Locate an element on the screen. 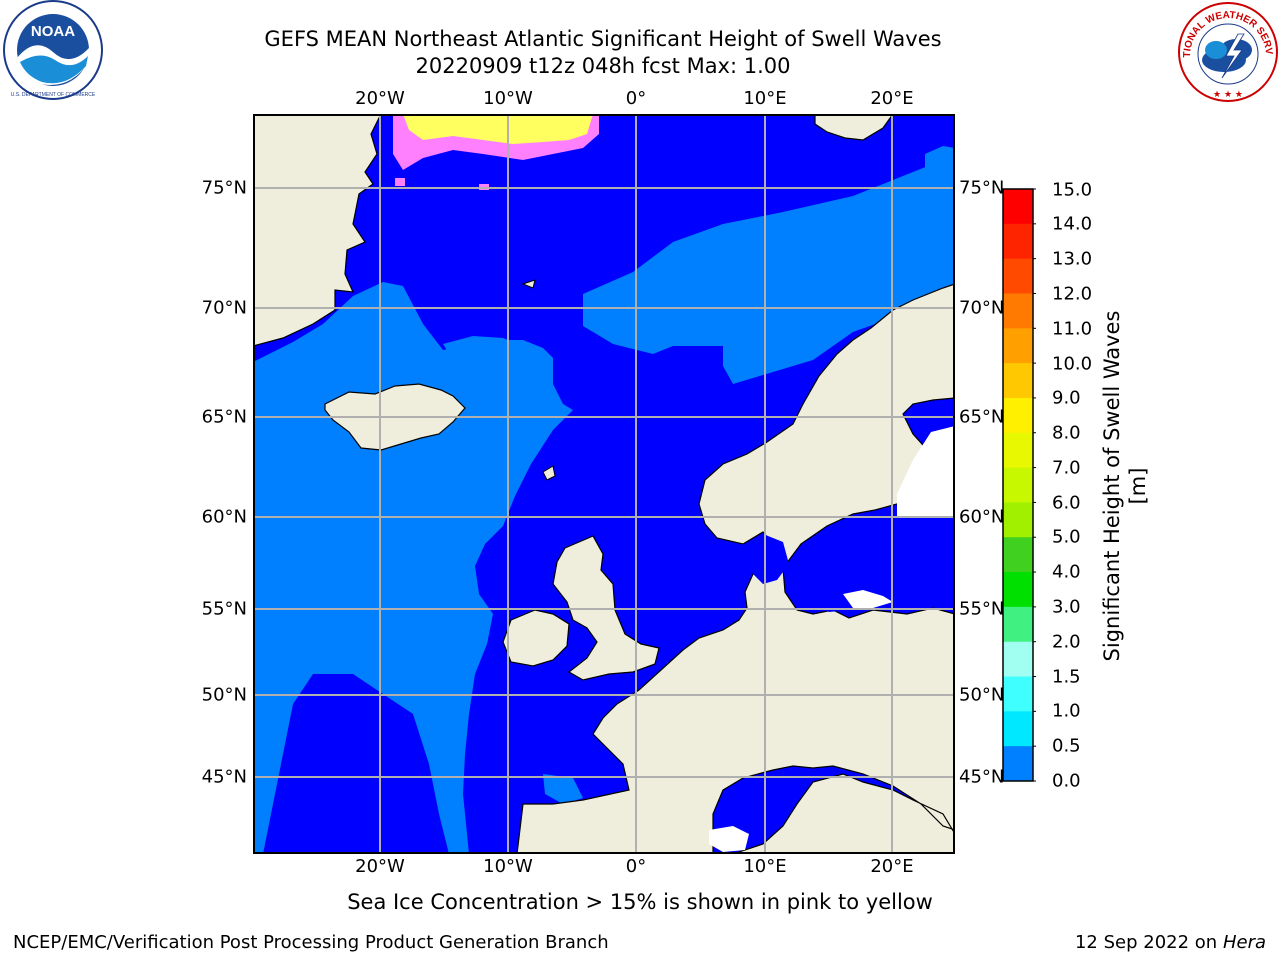  colorbar-tick-label: 0.5 is located at coordinates (1066, 746).